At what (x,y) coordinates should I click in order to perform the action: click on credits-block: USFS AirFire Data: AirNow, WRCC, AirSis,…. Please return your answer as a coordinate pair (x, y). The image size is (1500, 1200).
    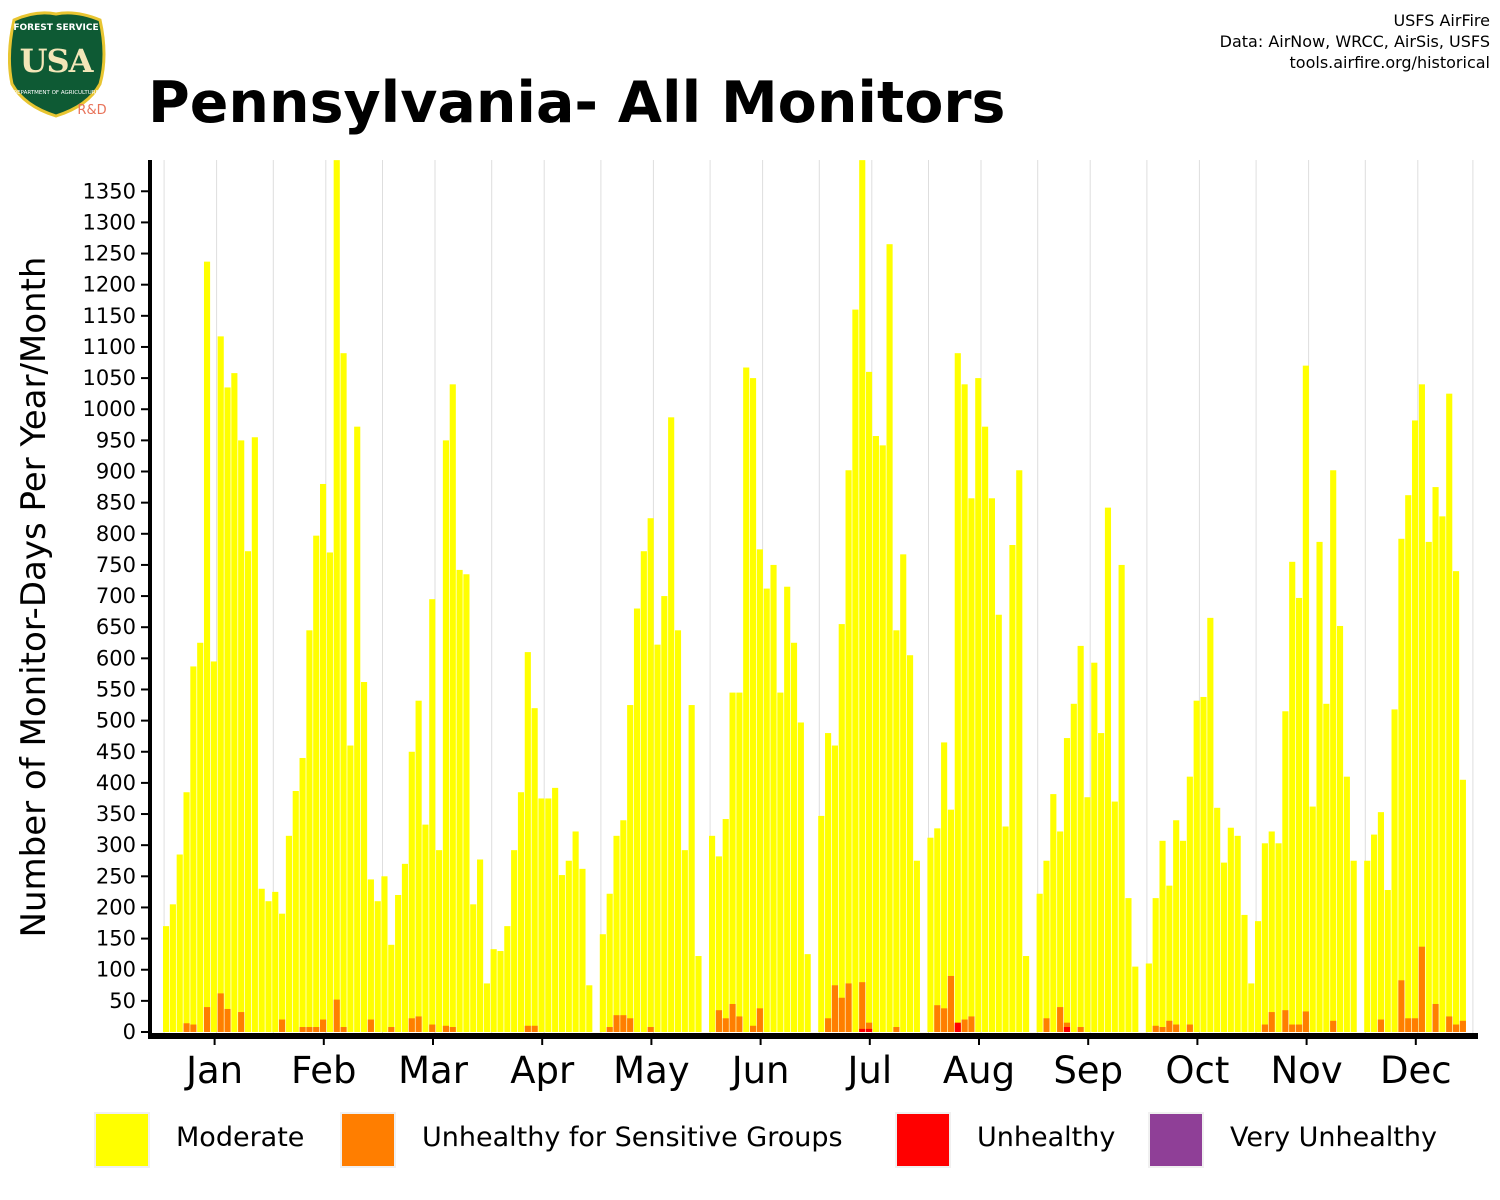
    Looking at the image, I should click on (1355, 41).